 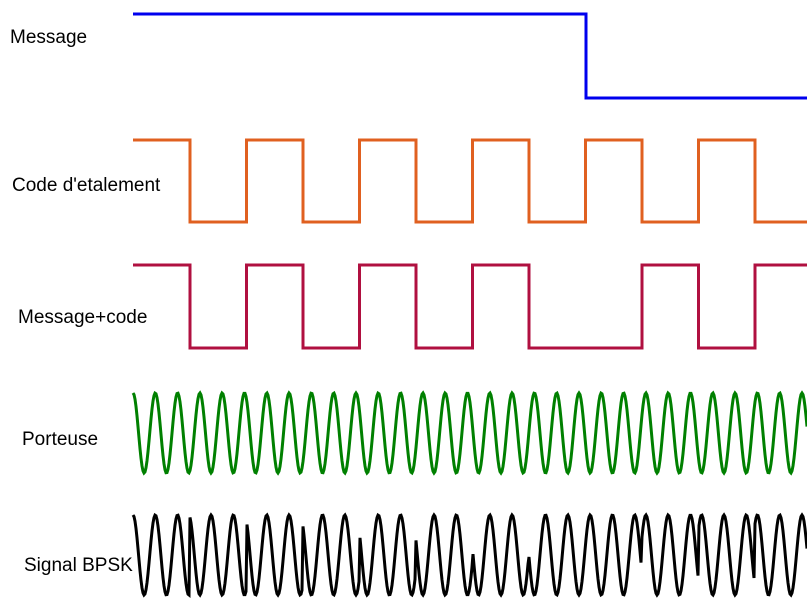 I want to click on bpsk-waveform, so click(x=469, y=555).